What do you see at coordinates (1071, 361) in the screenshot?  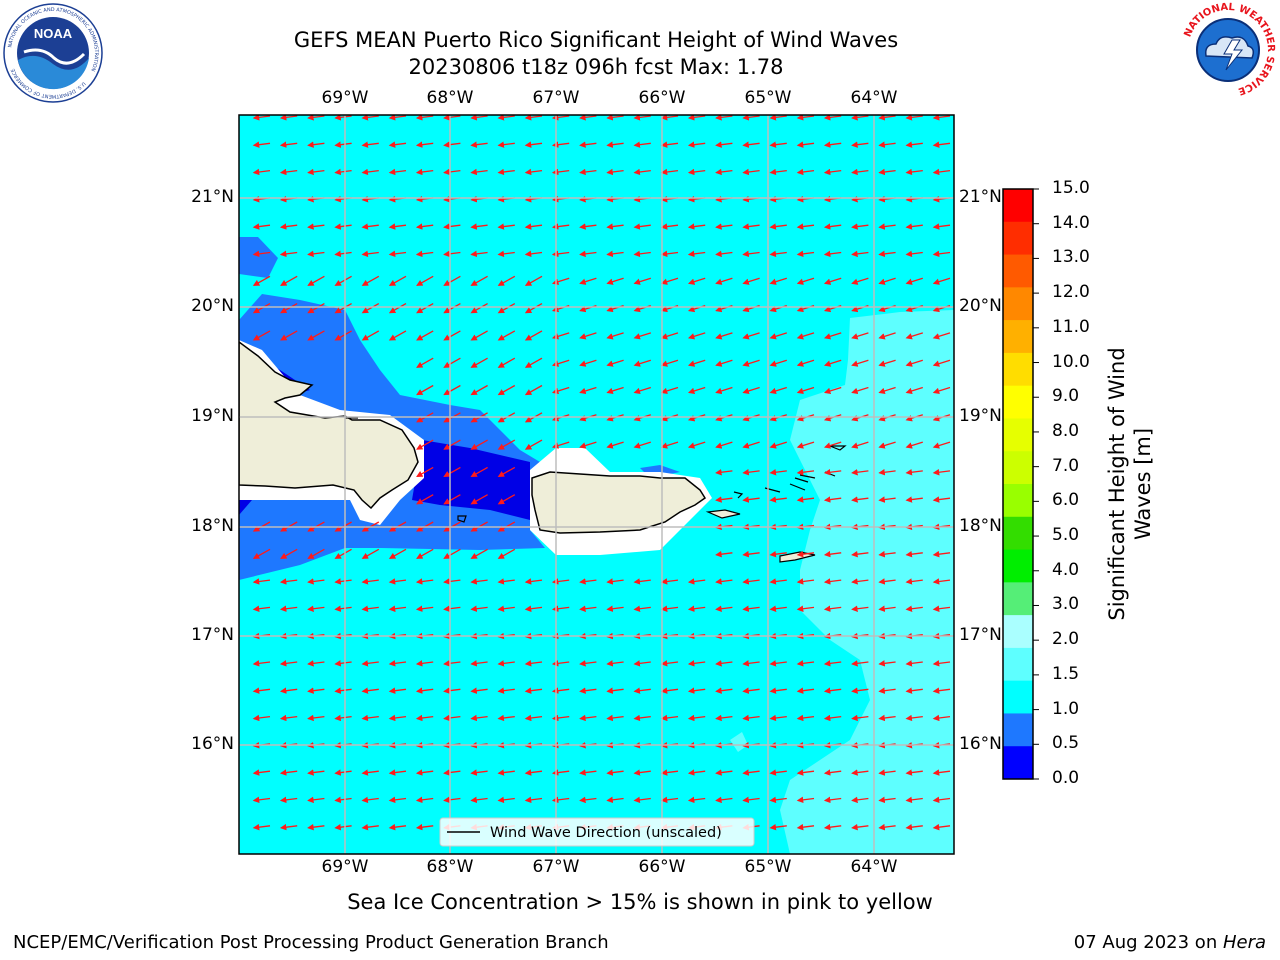 I see `colorbar-tick-label: 10.0` at bounding box center [1071, 361].